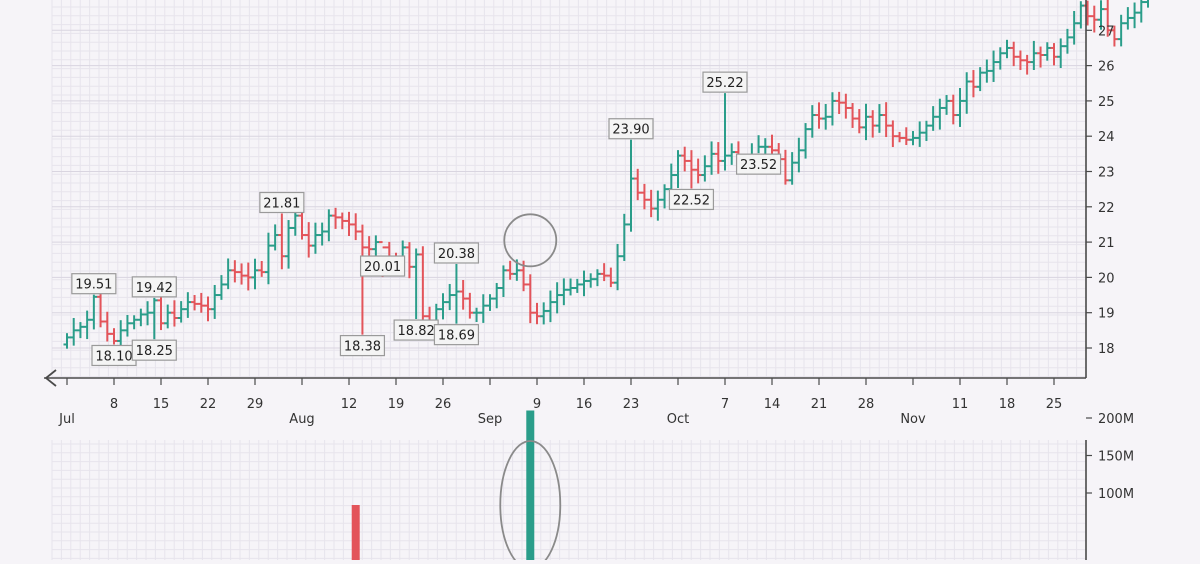  What do you see at coordinates (1054, 404) in the screenshot?
I see `x-tick-label: 25` at bounding box center [1054, 404].